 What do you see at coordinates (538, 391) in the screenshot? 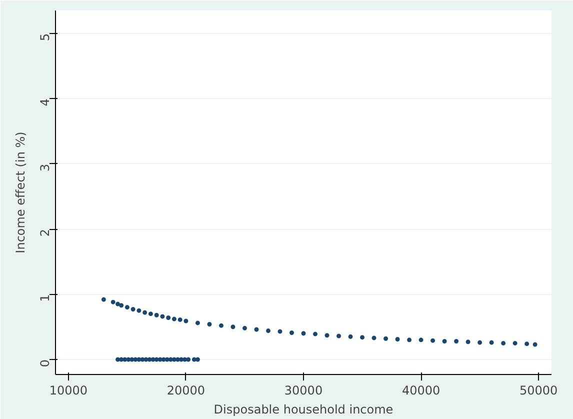
I see `x-tick-label: 50000` at bounding box center [538, 391].